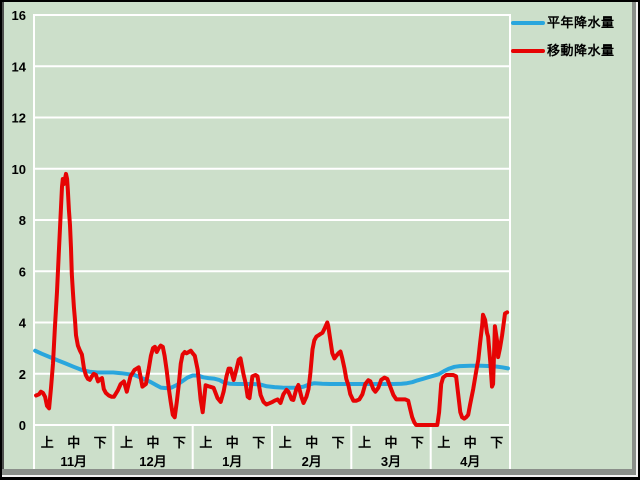 The image size is (640, 480). What do you see at coordinates (563, 36) in the screenshot?
I see `chart-legend: 平年降水量 移動降水量` at bounding box center [563, 36].